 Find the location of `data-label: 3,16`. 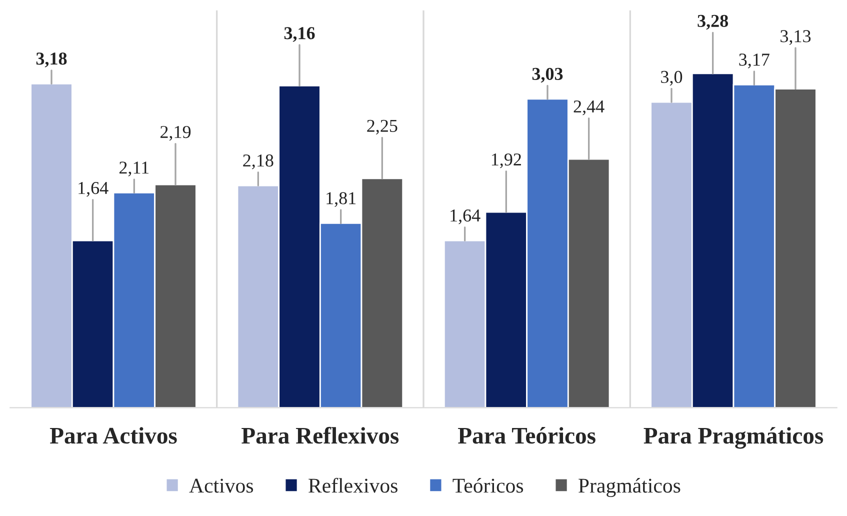

data-label: 3,16 is located at coordinates (299, 34).